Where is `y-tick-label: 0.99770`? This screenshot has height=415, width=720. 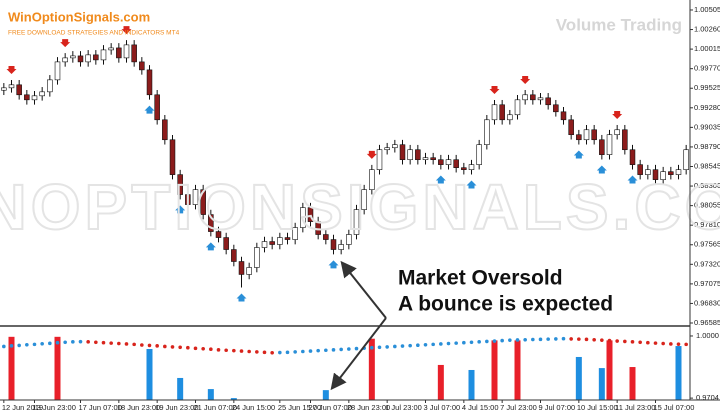
y-tick-label: 0.99770 is located at coordinates (707, 68).